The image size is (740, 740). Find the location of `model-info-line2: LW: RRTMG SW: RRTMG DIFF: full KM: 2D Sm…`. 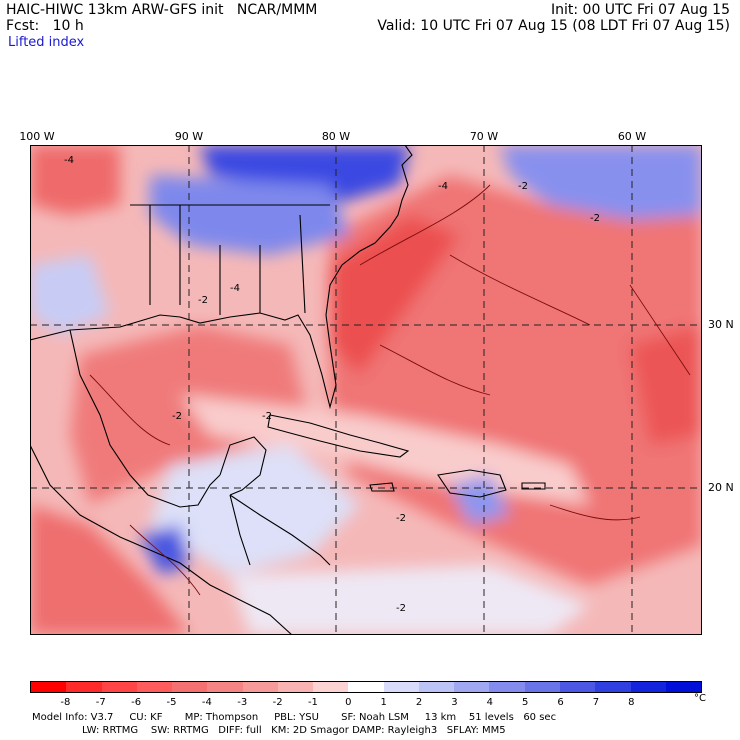

model-info-line2: LW: RRTMG SW: RRTMG DIFF: full KM: 2D Sm… is located at coordinates (294, 730).